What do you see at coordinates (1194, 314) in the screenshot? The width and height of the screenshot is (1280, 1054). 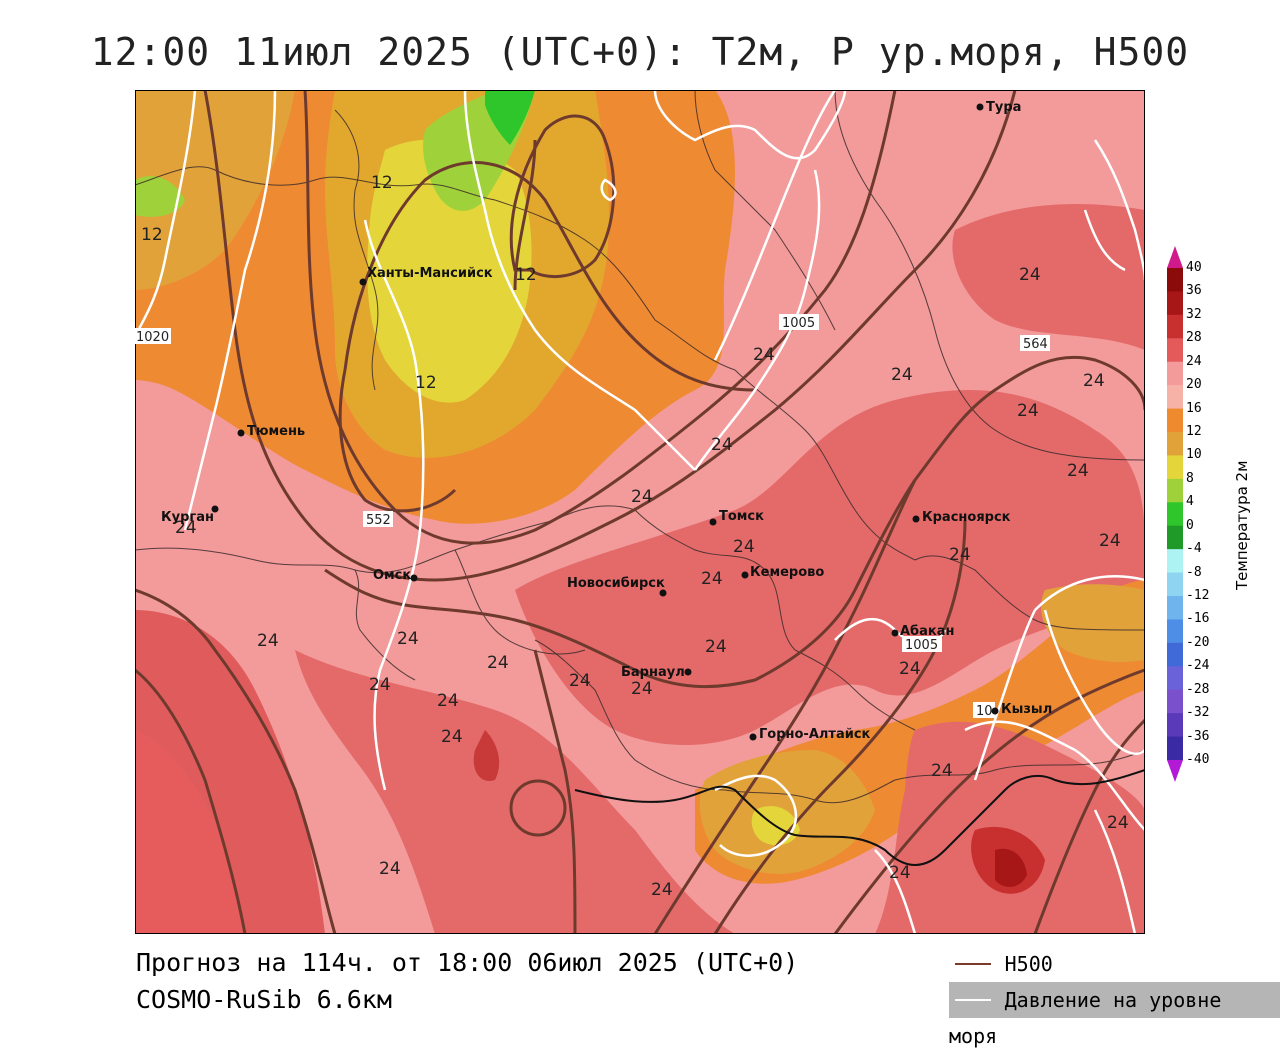 I see `legend-tick-label: 32` at bounding box center [1194, 314].